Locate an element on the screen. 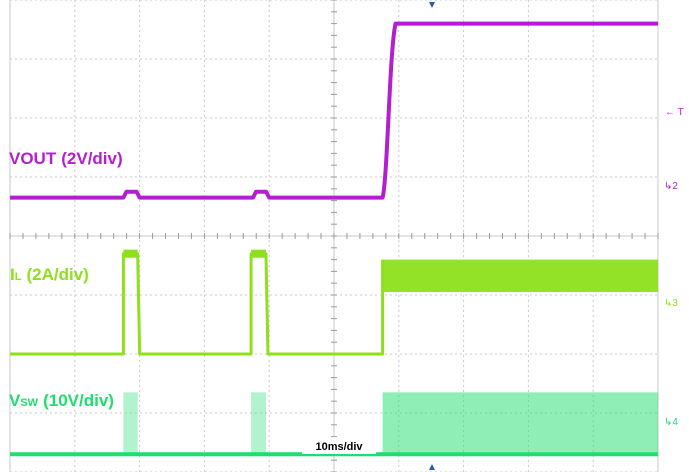 The width and height of the screenshot is (689, 472). vsw-label-main: V is located at coordinates (15, 400).